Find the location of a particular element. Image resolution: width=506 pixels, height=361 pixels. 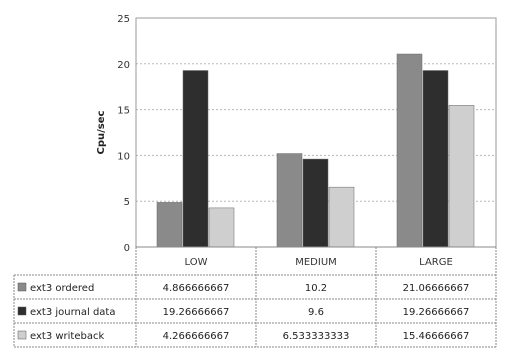

y-tick-label: 15 is located at coordinates (123, 111).